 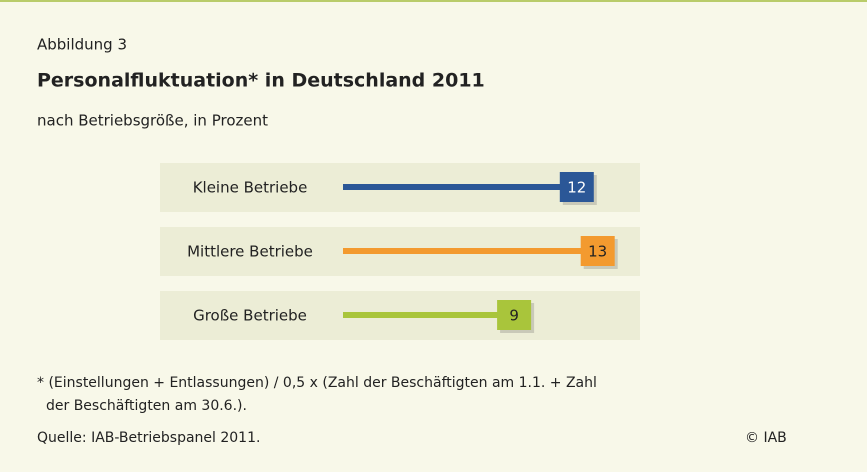 I want to click on data-label: 9, so click(x=514, y=316).